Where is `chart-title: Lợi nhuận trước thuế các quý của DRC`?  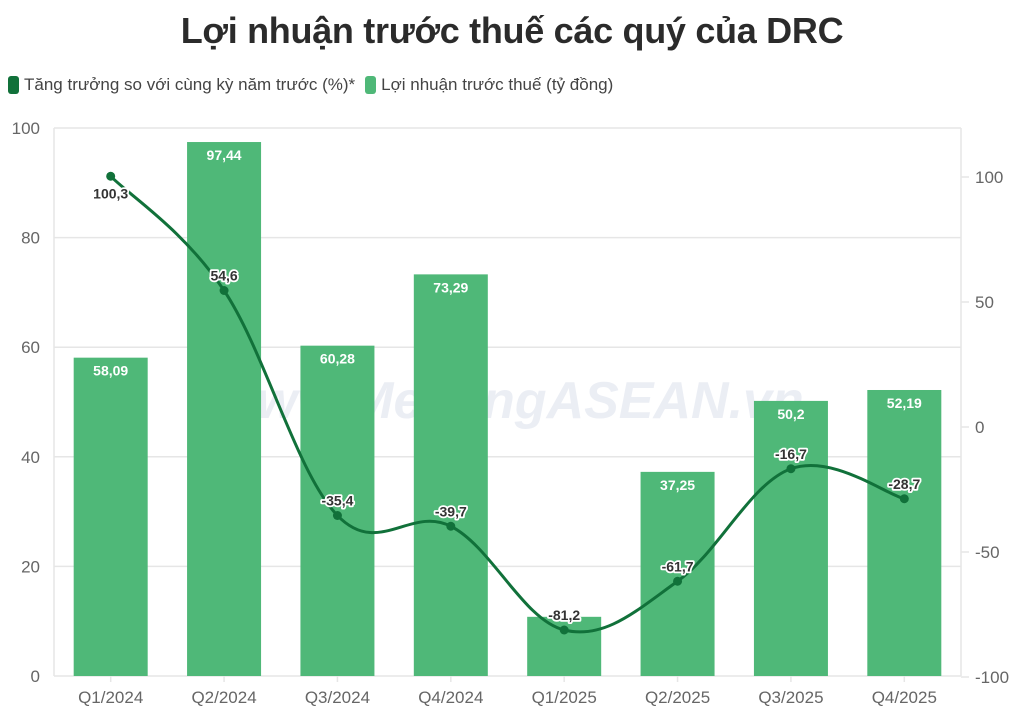 chart-title: Lợi nhuận trước thuế các quý của DRC is located at coordinates (512, 30).